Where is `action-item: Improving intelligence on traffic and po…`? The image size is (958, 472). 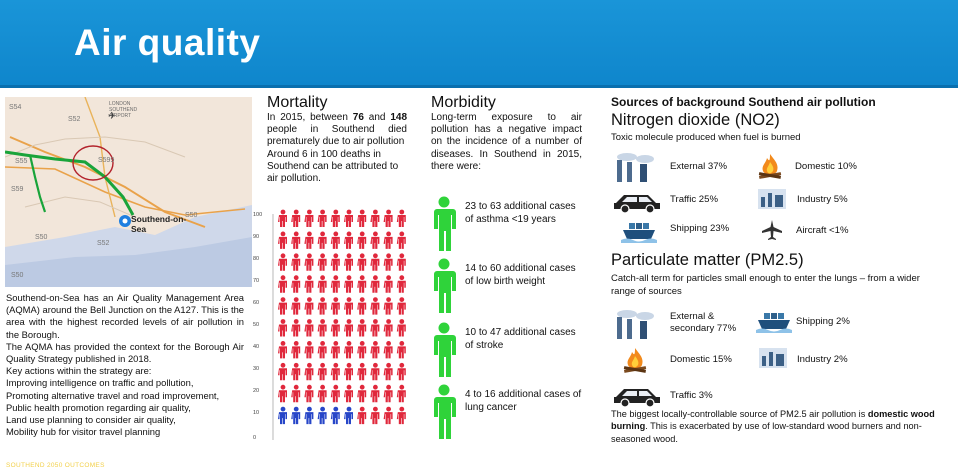 action-item: Improving intelligence on traffic and po… is located at coordinates (100, 383).